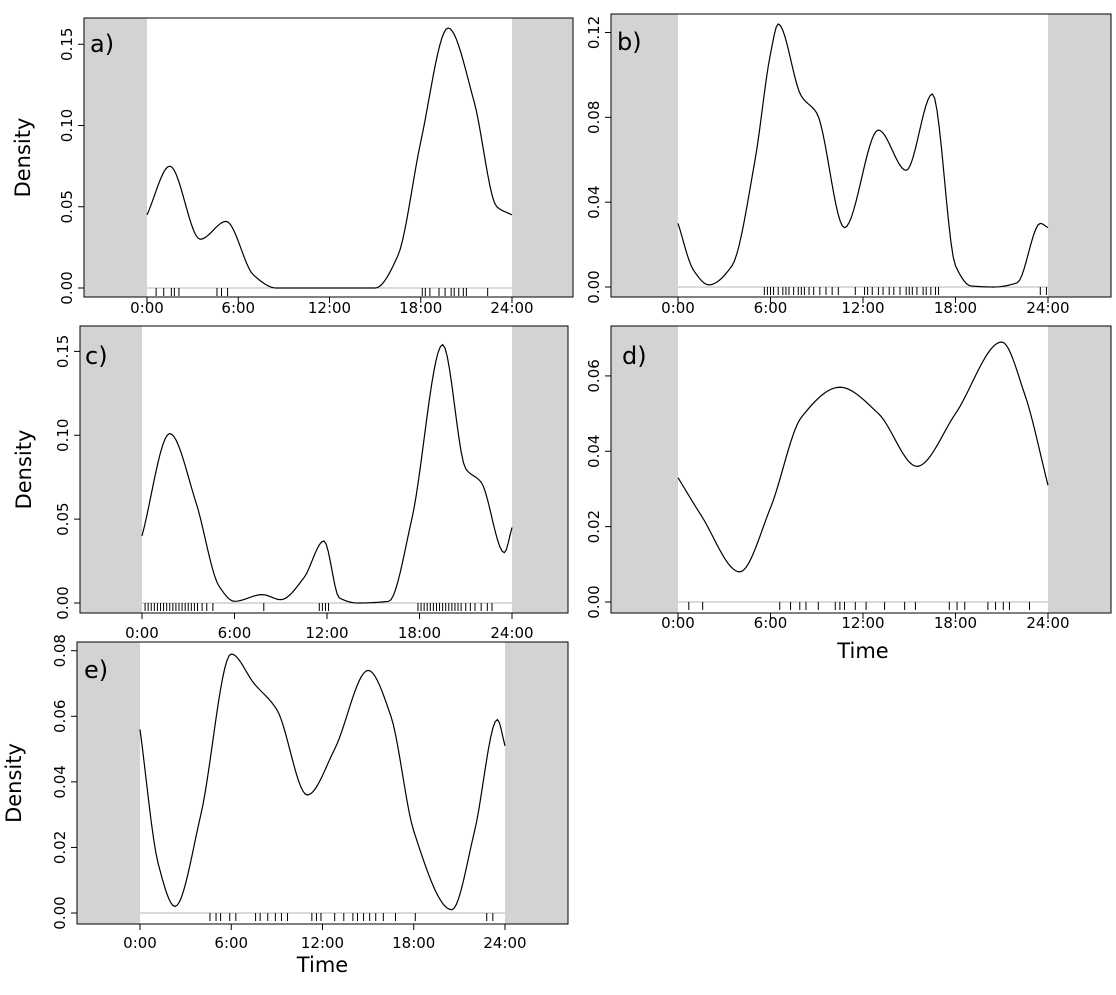  I want to click on panel-label: c), so click(96, 356).